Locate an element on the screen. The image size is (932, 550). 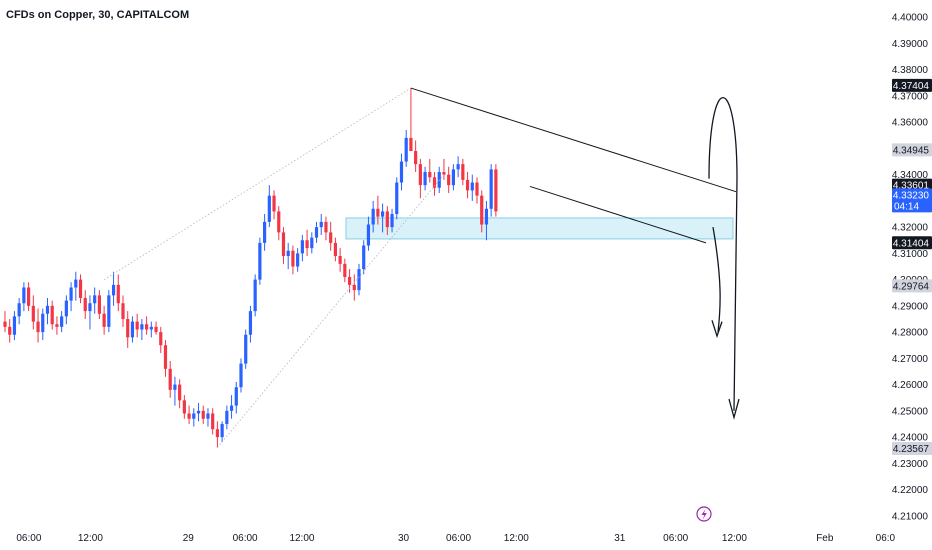
price-badge-label: 4.23567 is located at coordinates (911, 449).